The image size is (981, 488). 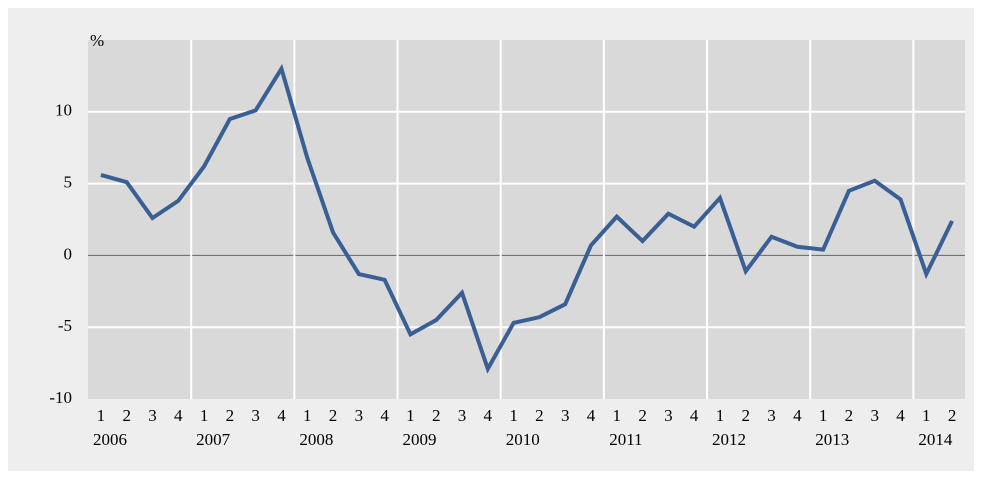 I want to click on y-tick-label: 5, so click(x=68, y=182).